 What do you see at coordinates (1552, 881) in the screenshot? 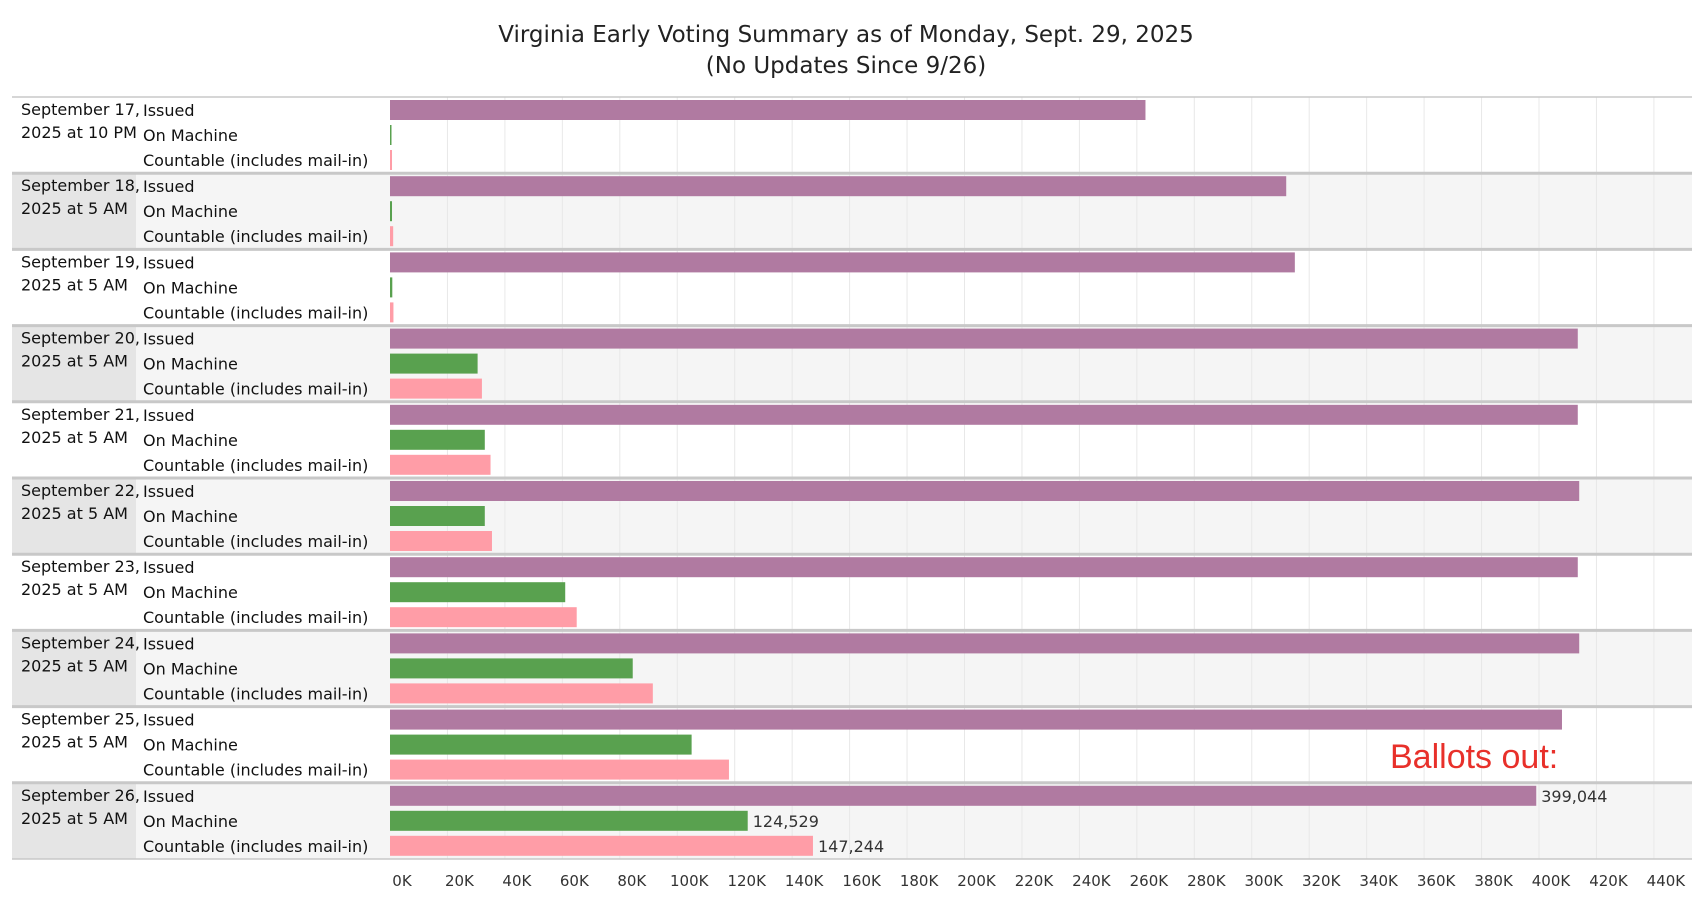
I see `x-tick-label: 400K` at bounding box center [1552, 881].